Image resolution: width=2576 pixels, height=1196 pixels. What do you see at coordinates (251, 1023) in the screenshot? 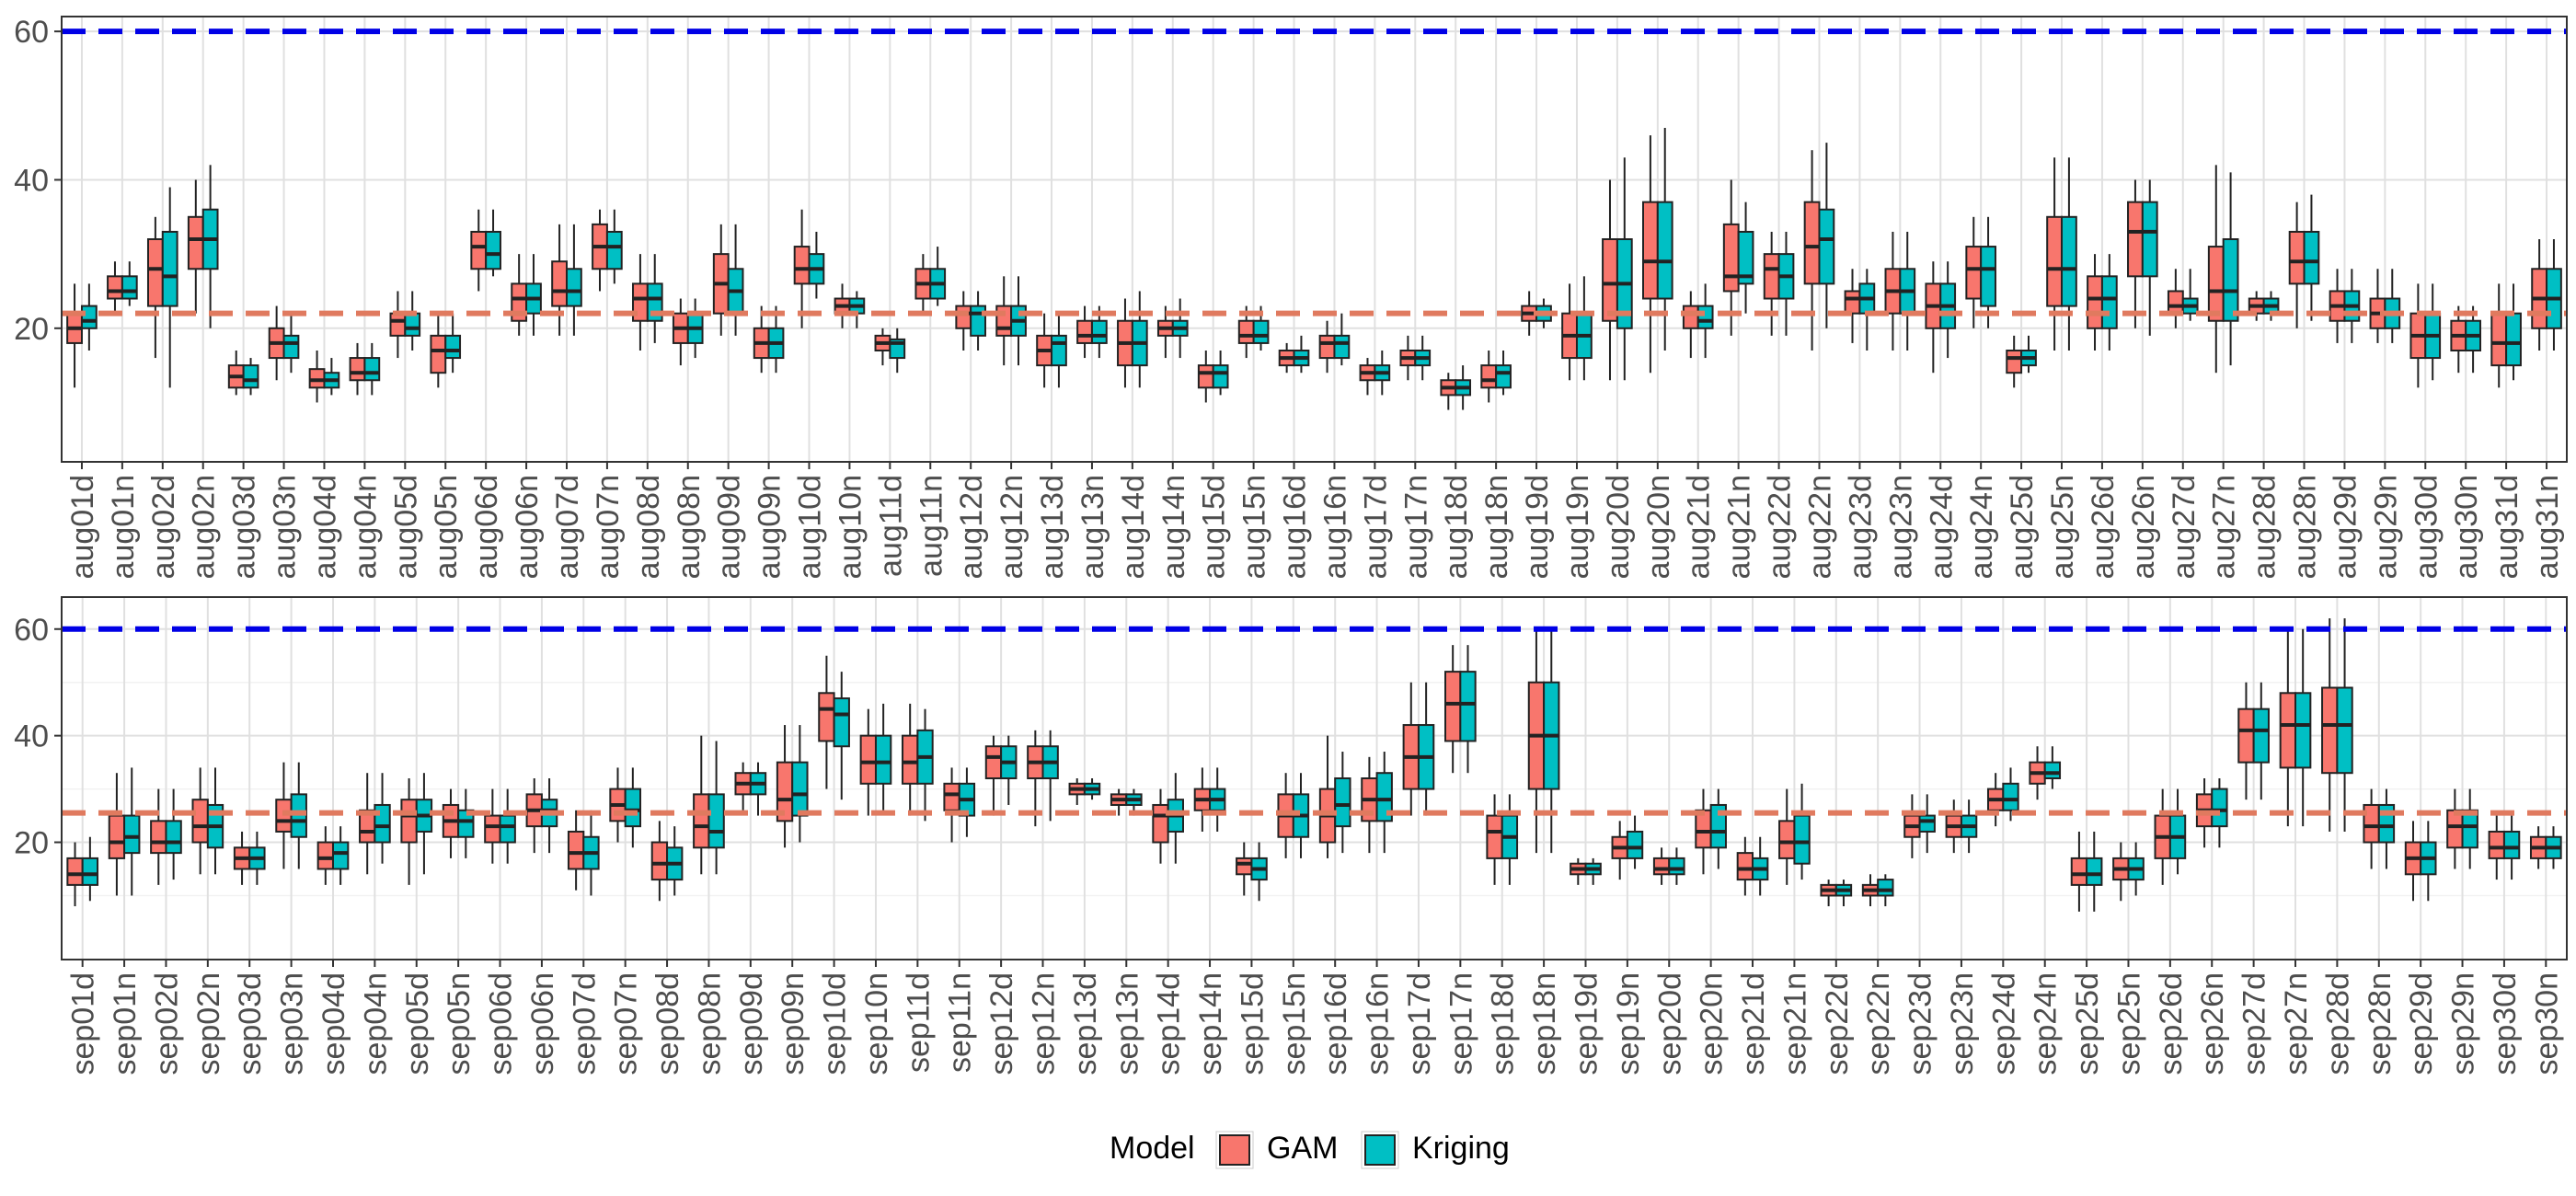
I see `x-tick-label: sep03d` at bounding box center [251, 1023].